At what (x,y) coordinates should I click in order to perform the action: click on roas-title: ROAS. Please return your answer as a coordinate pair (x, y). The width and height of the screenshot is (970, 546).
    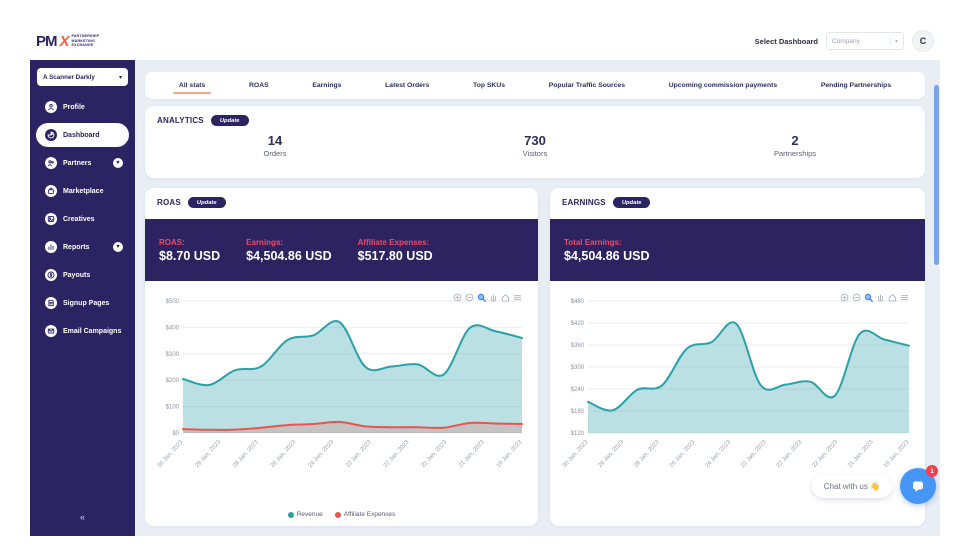
    Looking at the image, I should click on (169, 202).